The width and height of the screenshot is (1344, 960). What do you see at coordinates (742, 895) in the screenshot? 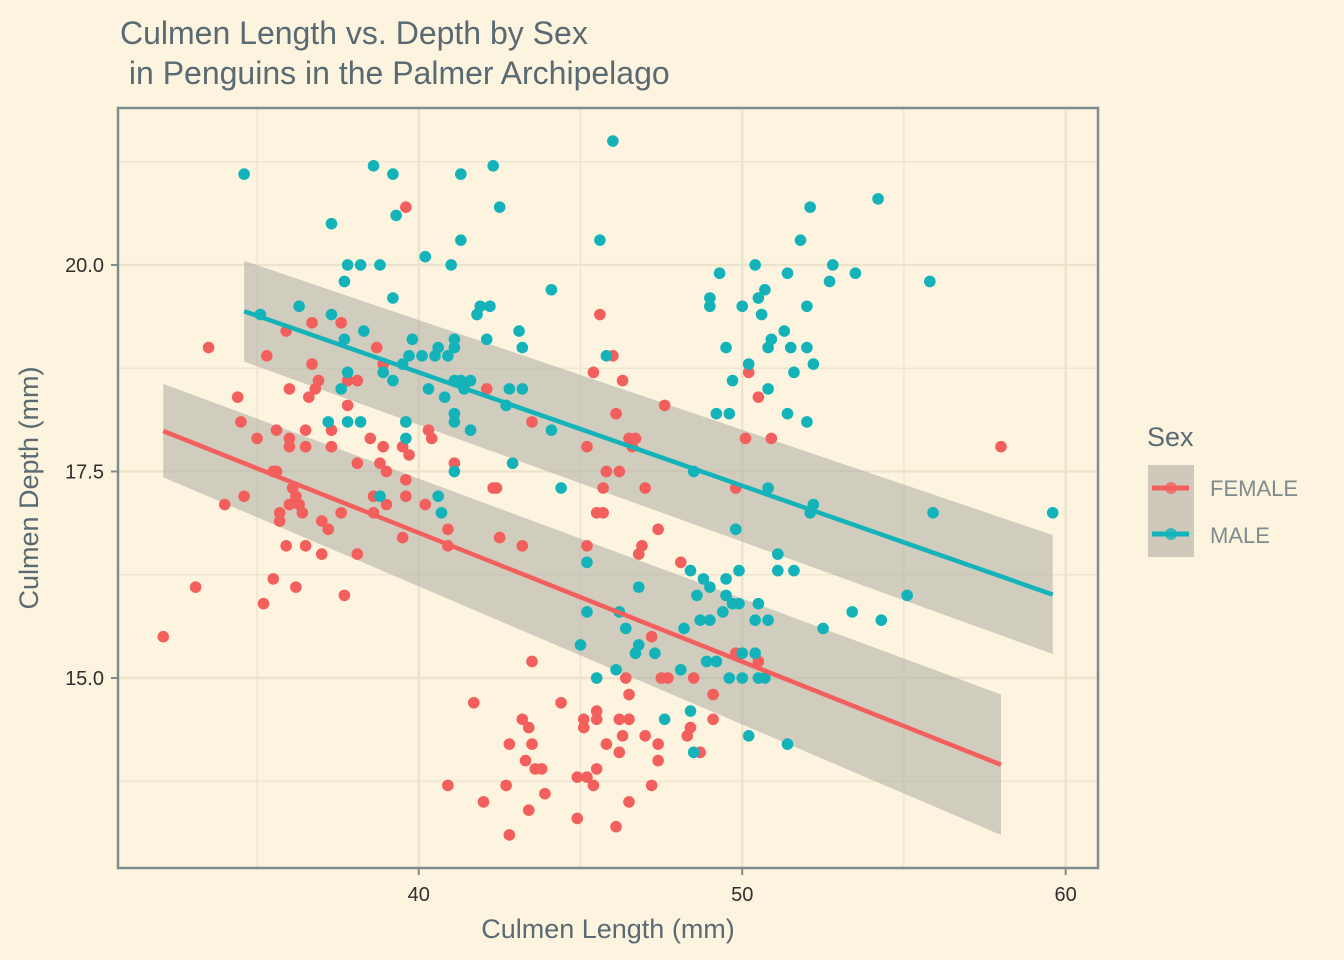
I see `x-tick-label: 50` at bounding box center [742, 895].